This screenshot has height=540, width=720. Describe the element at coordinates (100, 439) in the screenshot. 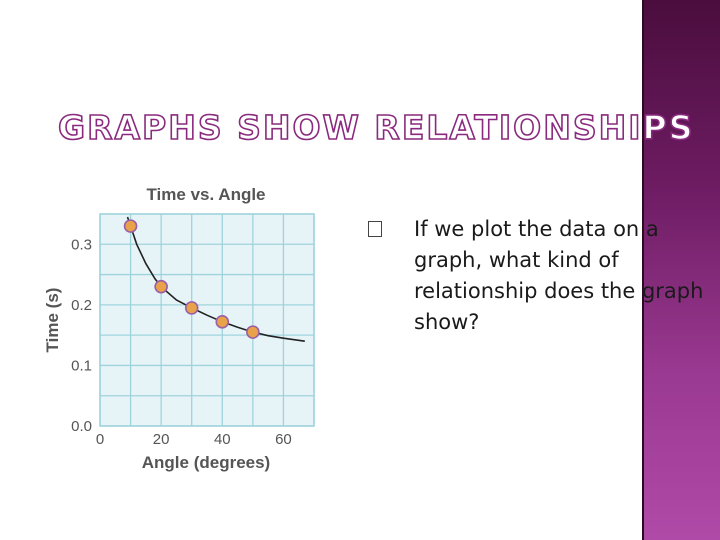

I see `x-tick-label: 0` at that location.